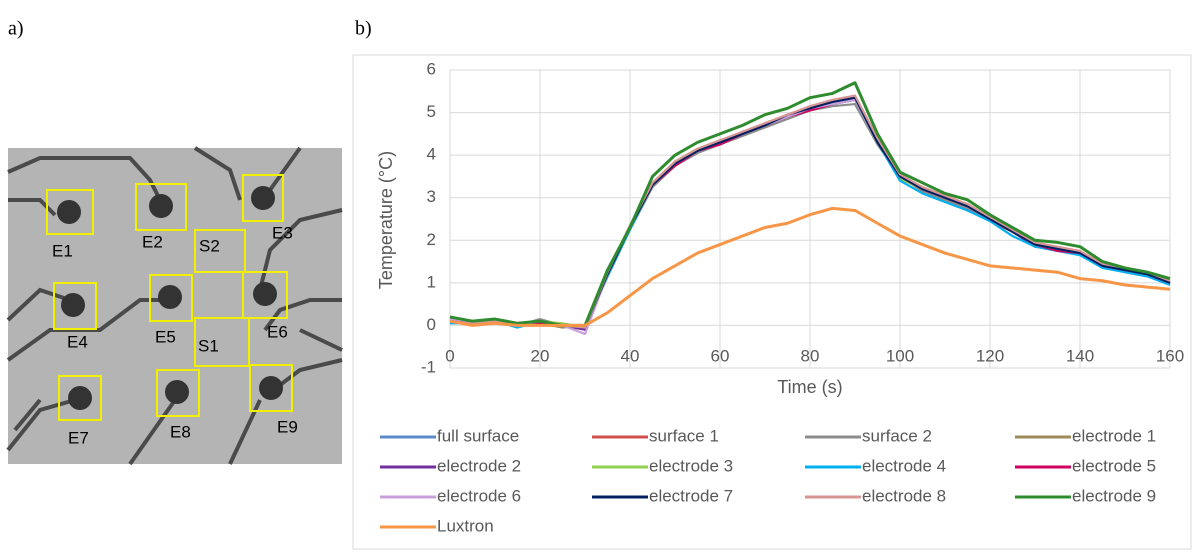 This screenshot has width=1192, height=555. Describe the element at coordinates (478, 435) in the screenshot. I see `legend-label: full surface` at that location.